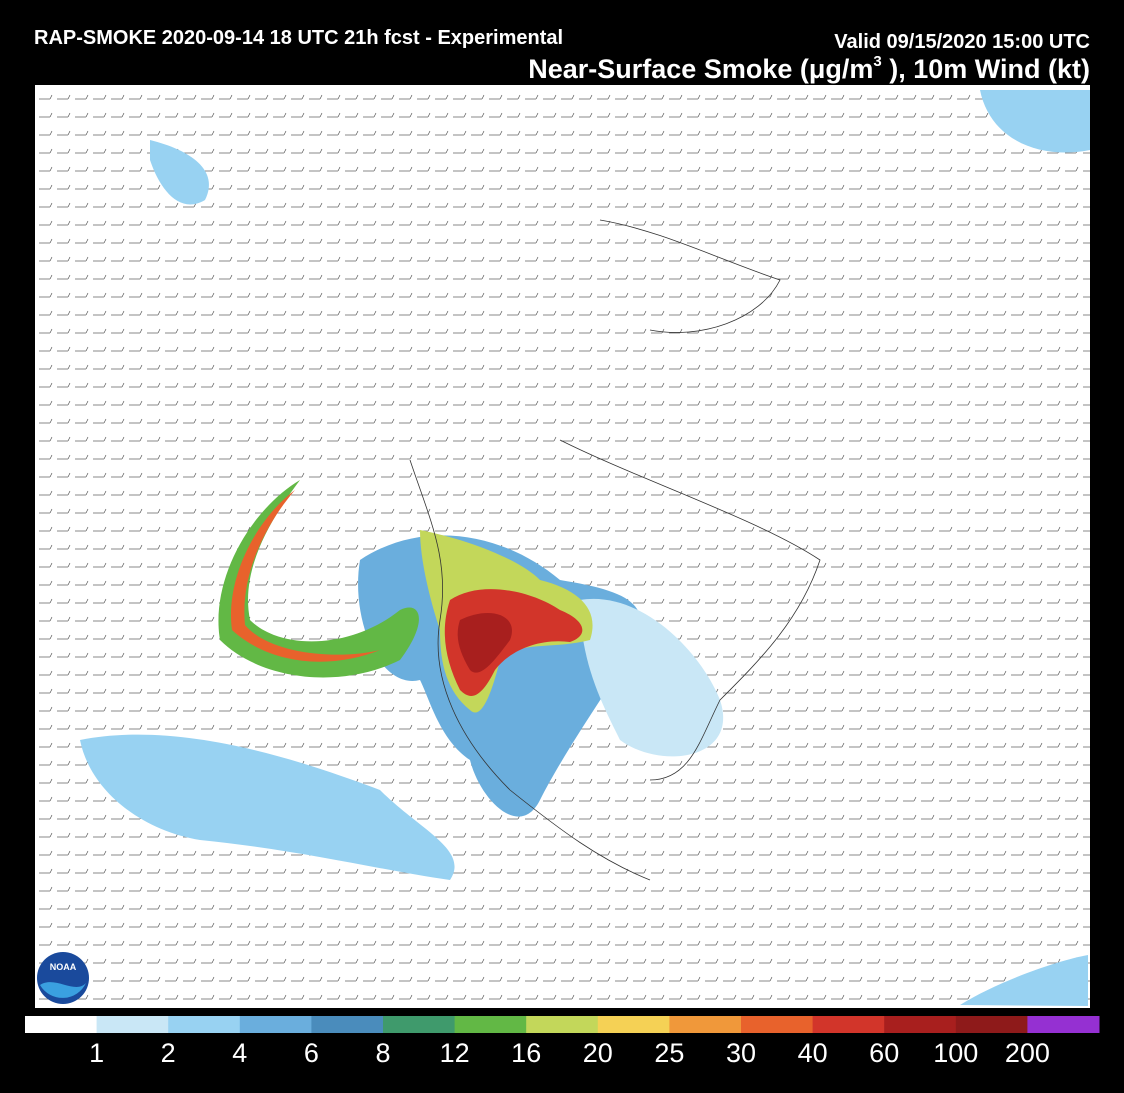  What do you see at coordinates (962, 42) in the screenshot?
I see `valid-time: Valid 09/15/2020 15:00 UTC` at bounding box center [962, 42].